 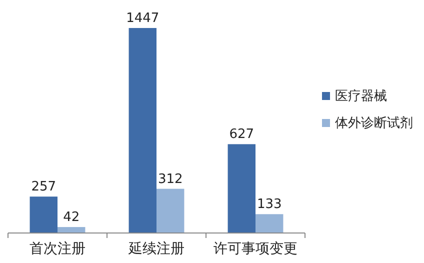 What do you see at coordinates (58, 249) in the screenshot?
I see `x-tick-label: 首次注册` at bounding box center [58, 249].